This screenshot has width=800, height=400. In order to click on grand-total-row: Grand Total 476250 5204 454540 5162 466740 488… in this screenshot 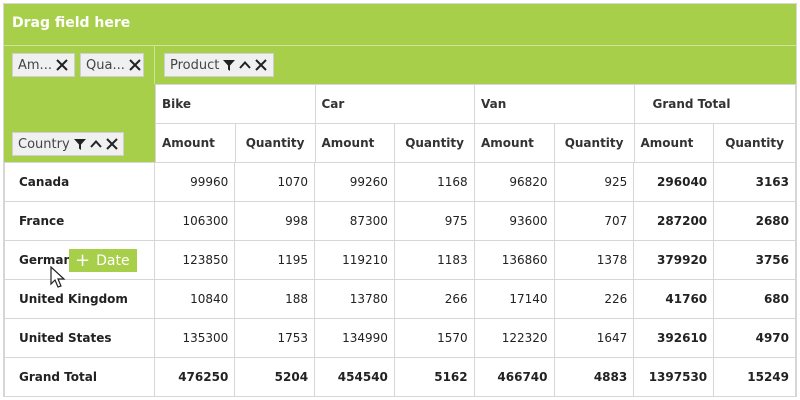, I will do `click(399, 377)`.